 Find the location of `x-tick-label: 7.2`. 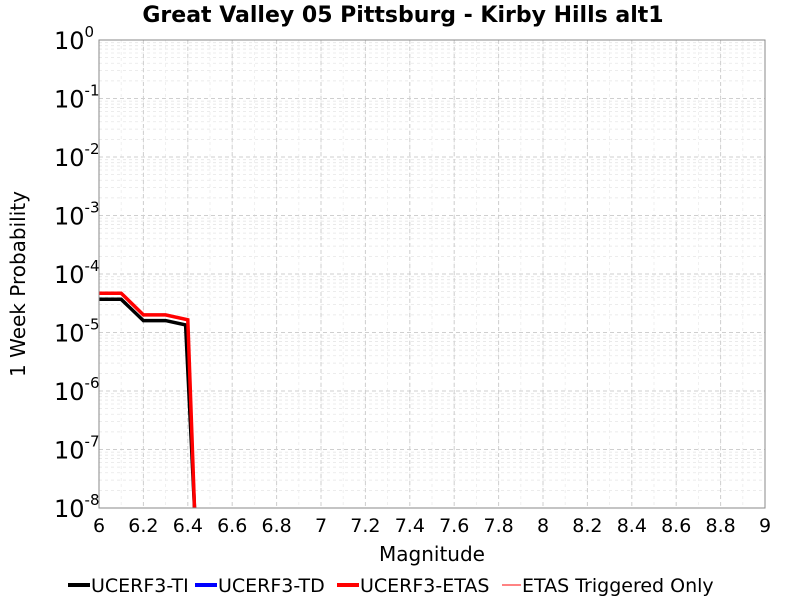

x-tick-label: 7.2 is located at coordinates (365, 526).